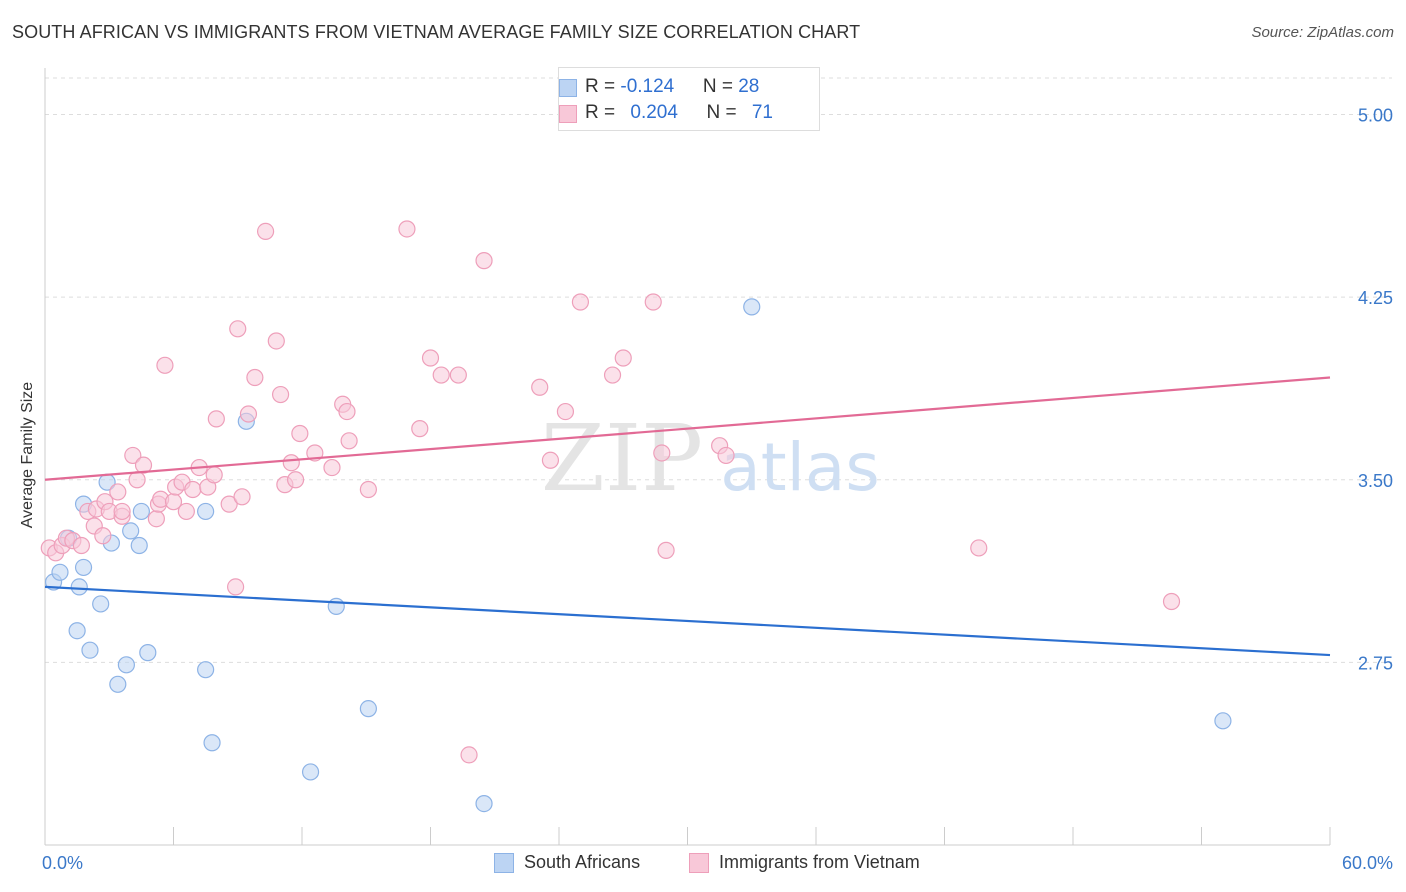  Describe the element at coordinates (1375, 298) in the screenshot. I see `y-tick-label: 4.25` at that location.